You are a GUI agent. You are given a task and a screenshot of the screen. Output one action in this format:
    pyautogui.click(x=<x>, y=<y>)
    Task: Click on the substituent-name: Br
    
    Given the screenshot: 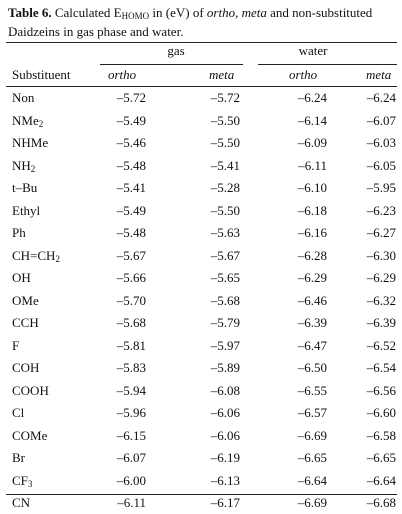 What is the action you would take?
    pyautogui.click(x=18, y=457)
    